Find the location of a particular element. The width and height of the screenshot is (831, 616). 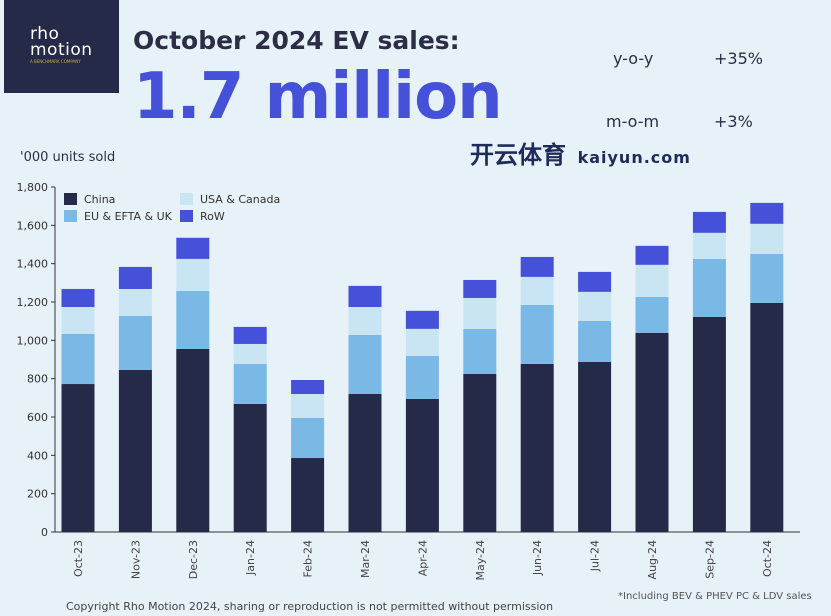

mom-value: +3% is located at coordinates (733, 121).